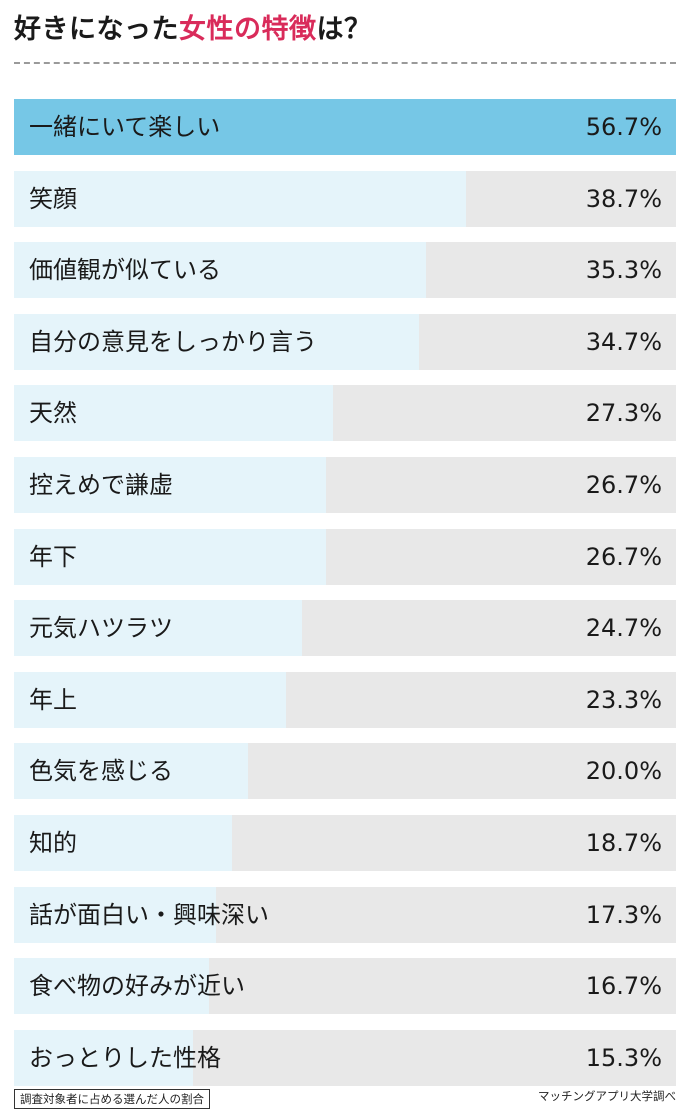 Image resolution: width=690 pixels, height=1120 pixels. What do you see at coordinates (623, 771) in the screenshot?
I see `bar-value: 20.0%` at bounding box center [623, 771].